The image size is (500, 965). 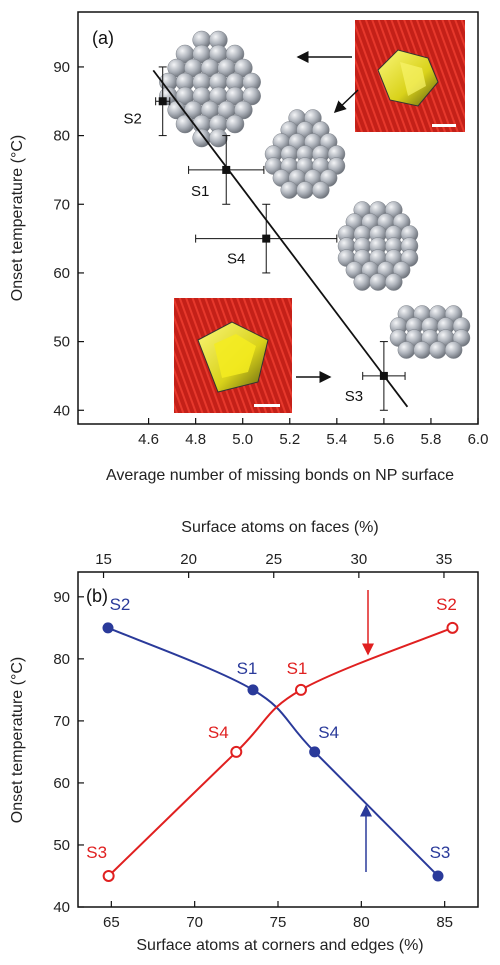 What do you see at coordinates (444, 559) in the screenshot?
I see `top-tick-label: 35` at bounding box center [444, 559].